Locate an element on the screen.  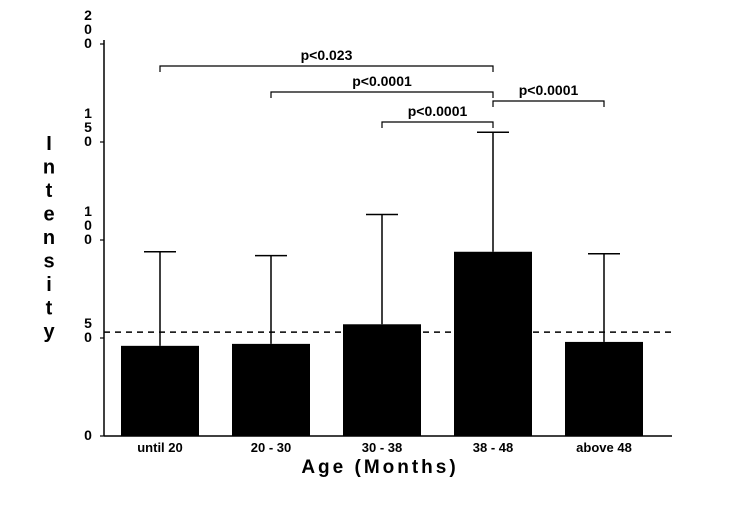
y-tick-label: 0 is located at coordinates (88, 435).